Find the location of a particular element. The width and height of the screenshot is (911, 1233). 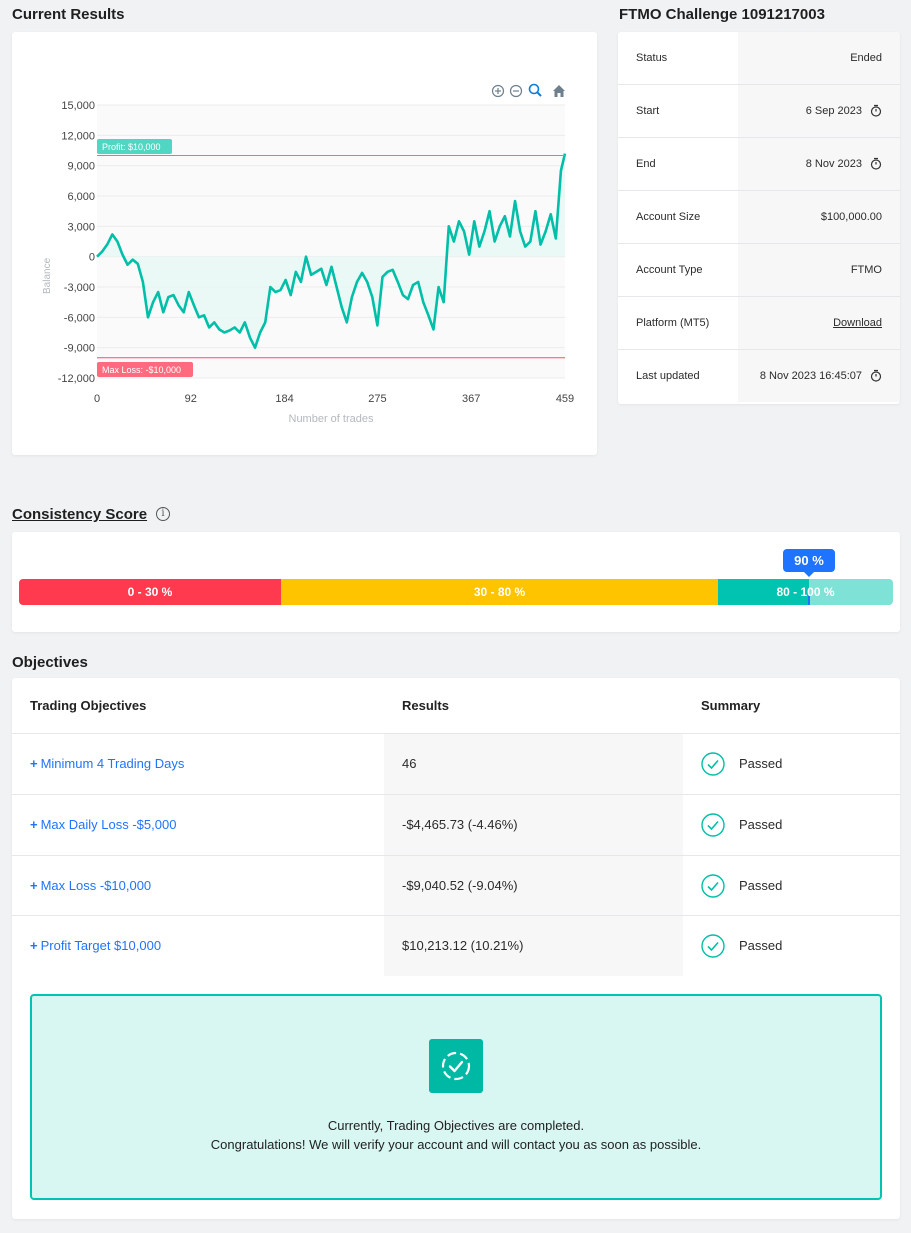

result-value: -$9,040.52 (-9.04%) is located at coordinates (533, 886).